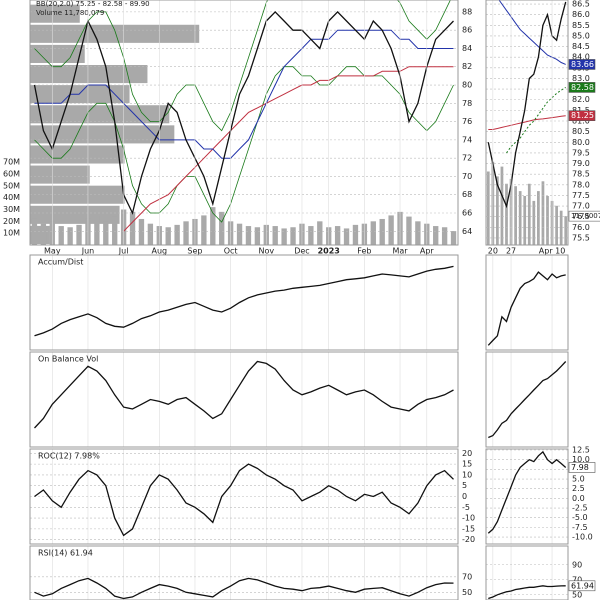  Describe the element at coordinates (581, 174) in the screenshot. I see `y-tick-label: 78.5` at that location.